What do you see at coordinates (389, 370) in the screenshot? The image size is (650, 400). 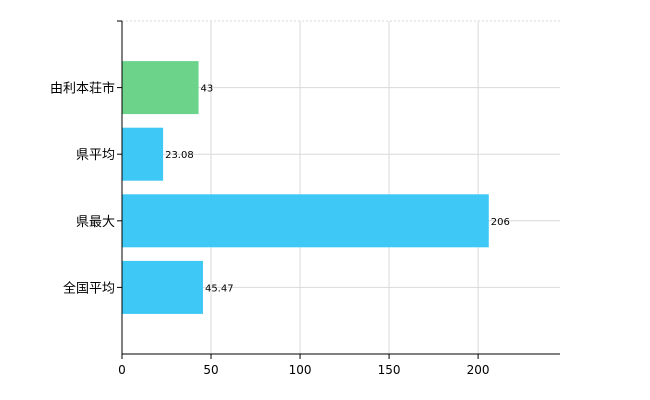 I see `x-tick-label: 150` at bounding box center [389, 370].